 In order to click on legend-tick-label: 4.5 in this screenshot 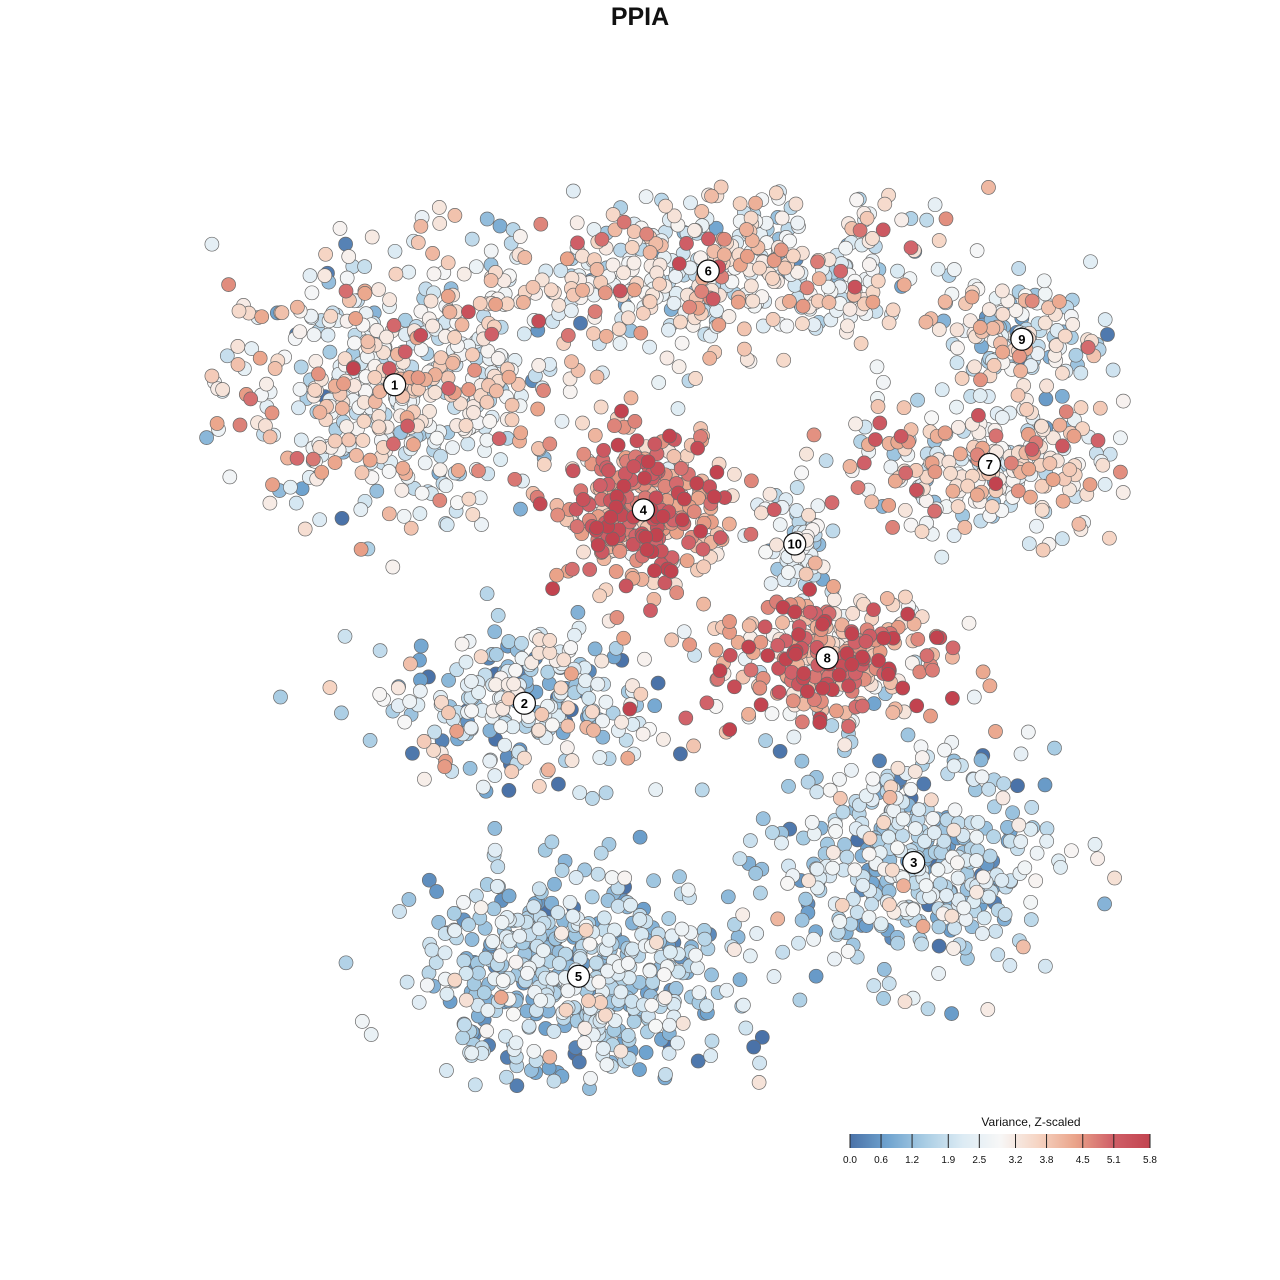, I will do `click(1083, 1160)`.